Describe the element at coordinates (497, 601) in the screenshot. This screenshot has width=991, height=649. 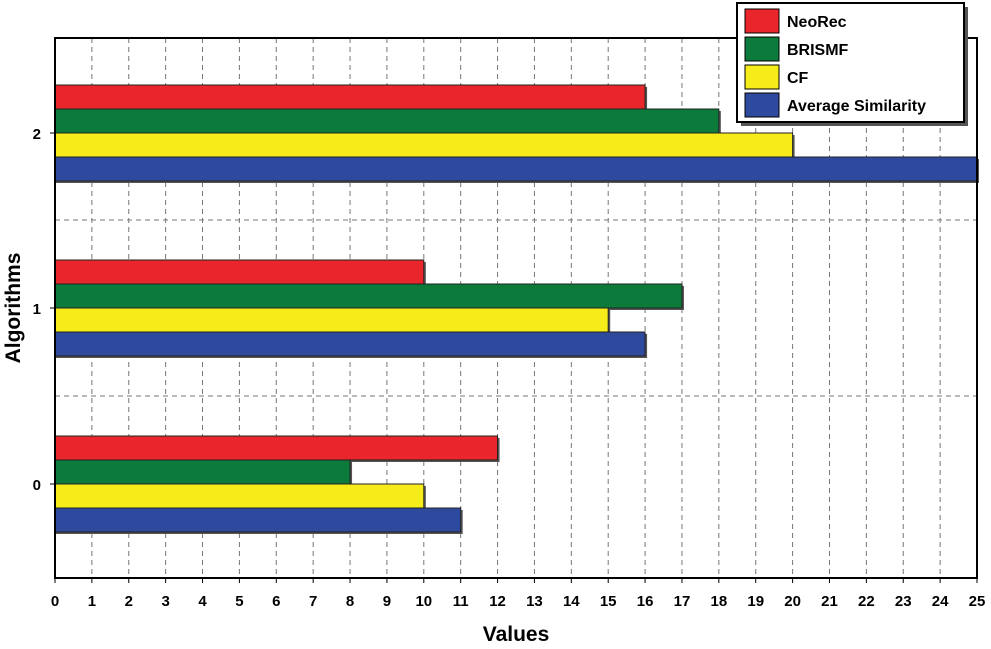
I see `x-tick-label: 12` at that location.